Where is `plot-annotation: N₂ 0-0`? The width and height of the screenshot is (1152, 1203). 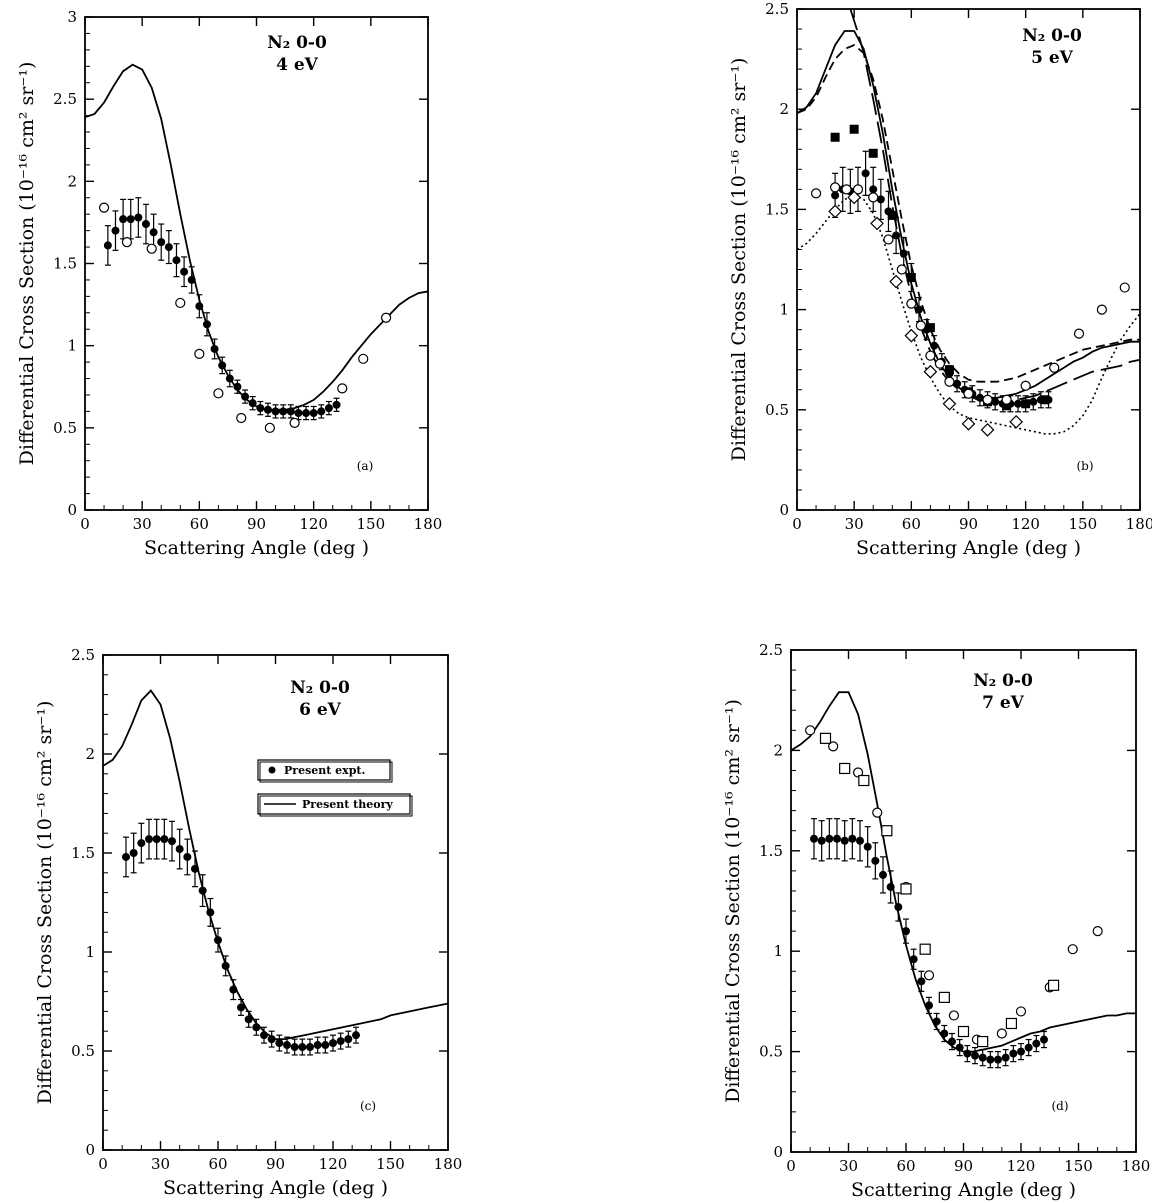 plot-annotation: N₂ 0-0 is located at coordinates (320, 688).